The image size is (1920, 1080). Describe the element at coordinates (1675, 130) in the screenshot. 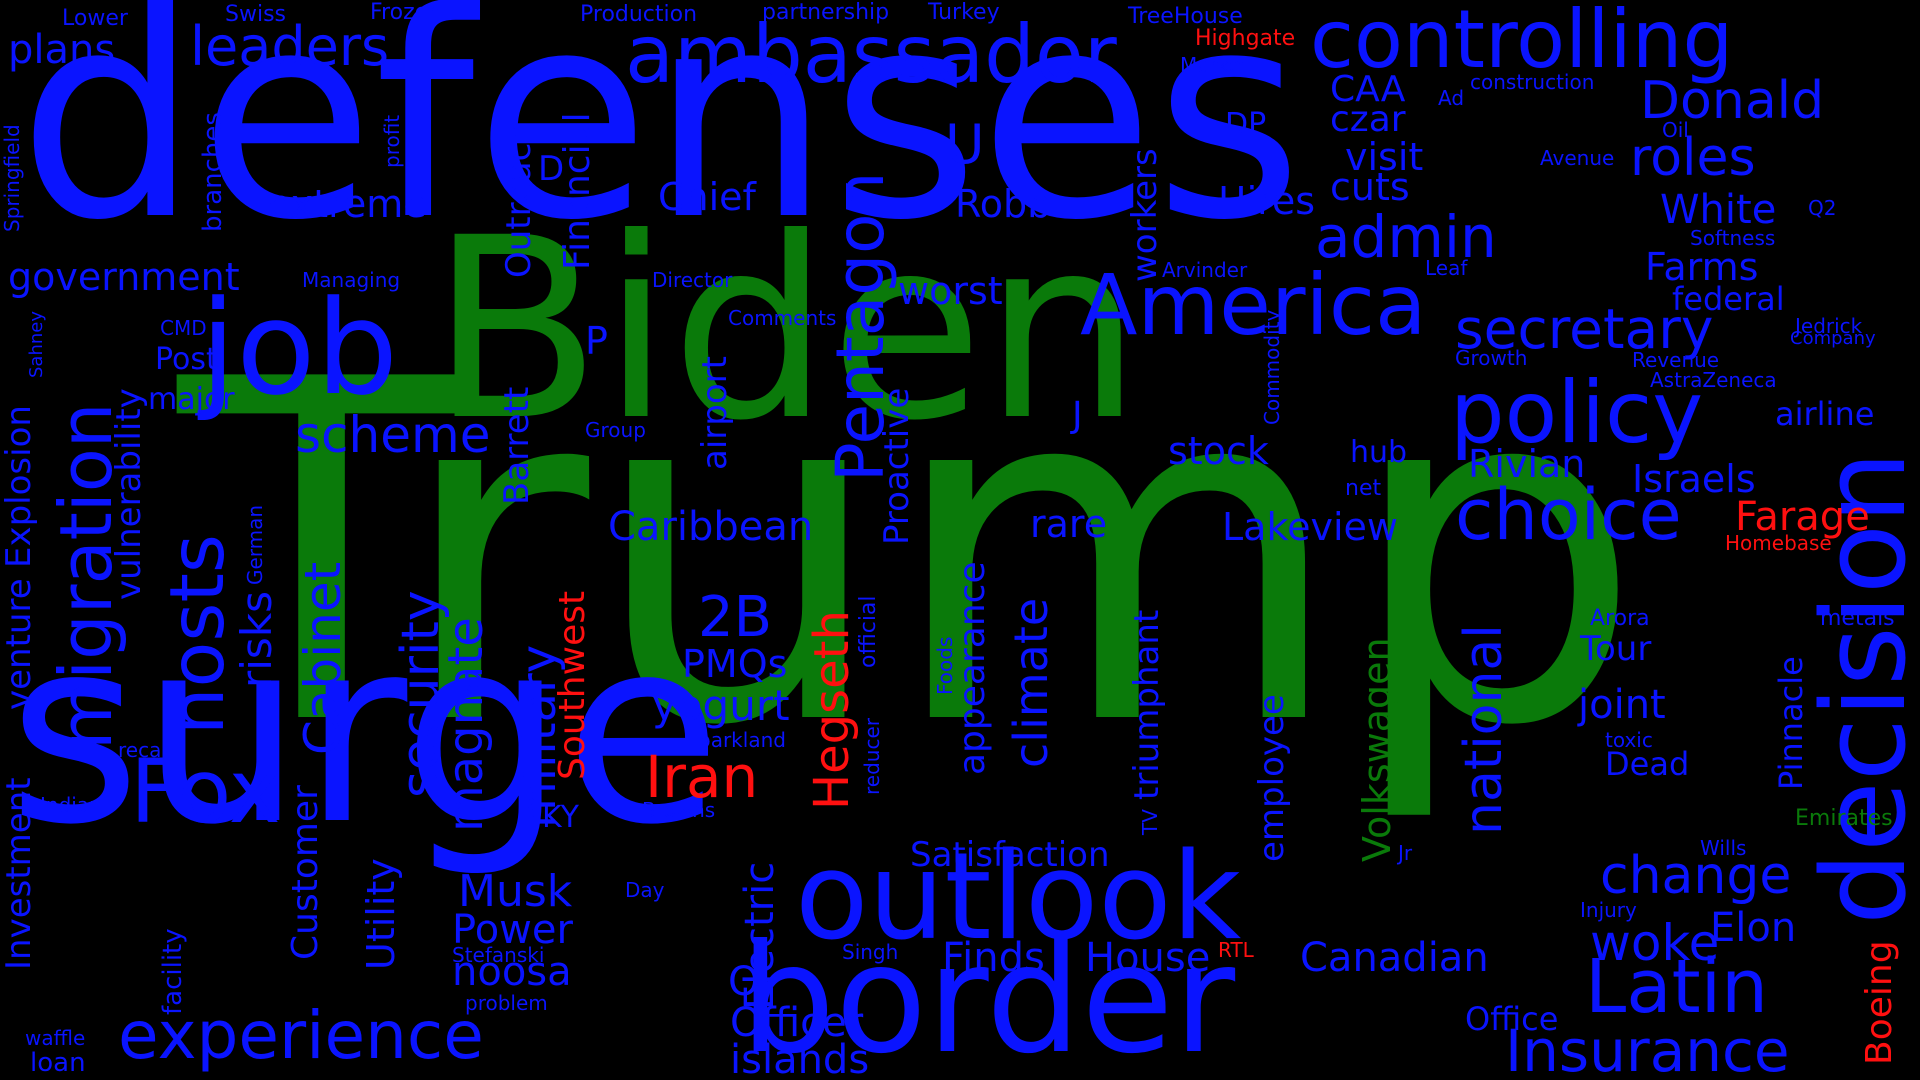

I see `word-oil: Oil` at that location.